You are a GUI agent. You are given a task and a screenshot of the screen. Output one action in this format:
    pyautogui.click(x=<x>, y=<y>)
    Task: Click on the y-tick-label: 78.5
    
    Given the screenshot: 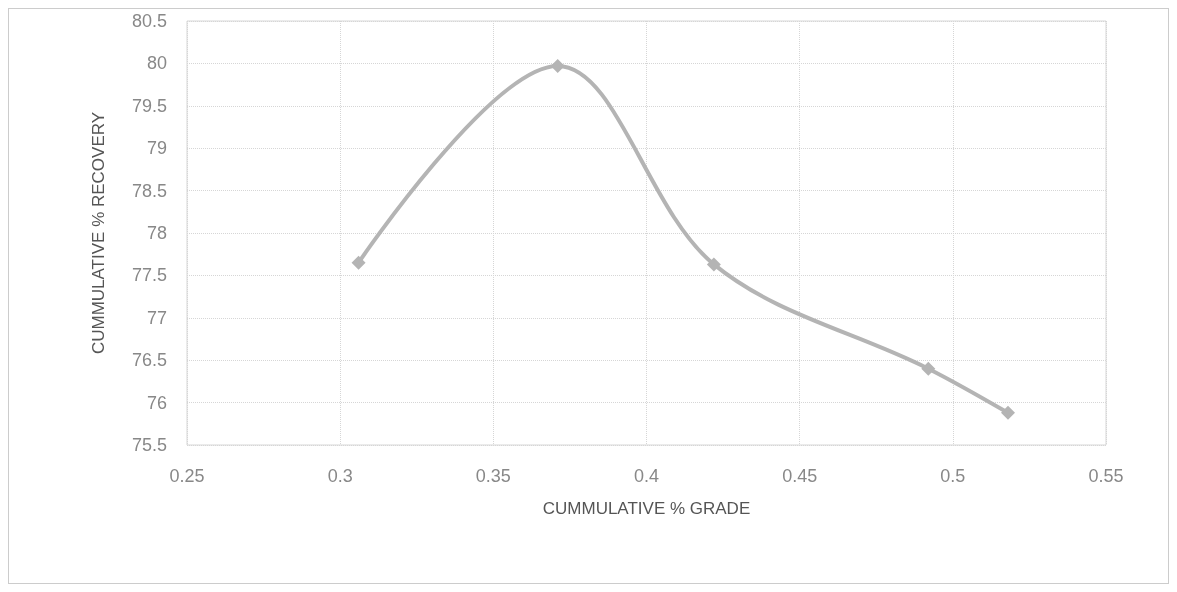 What is the action you would take?
    pyautogui.click(x=149, y=190)
    